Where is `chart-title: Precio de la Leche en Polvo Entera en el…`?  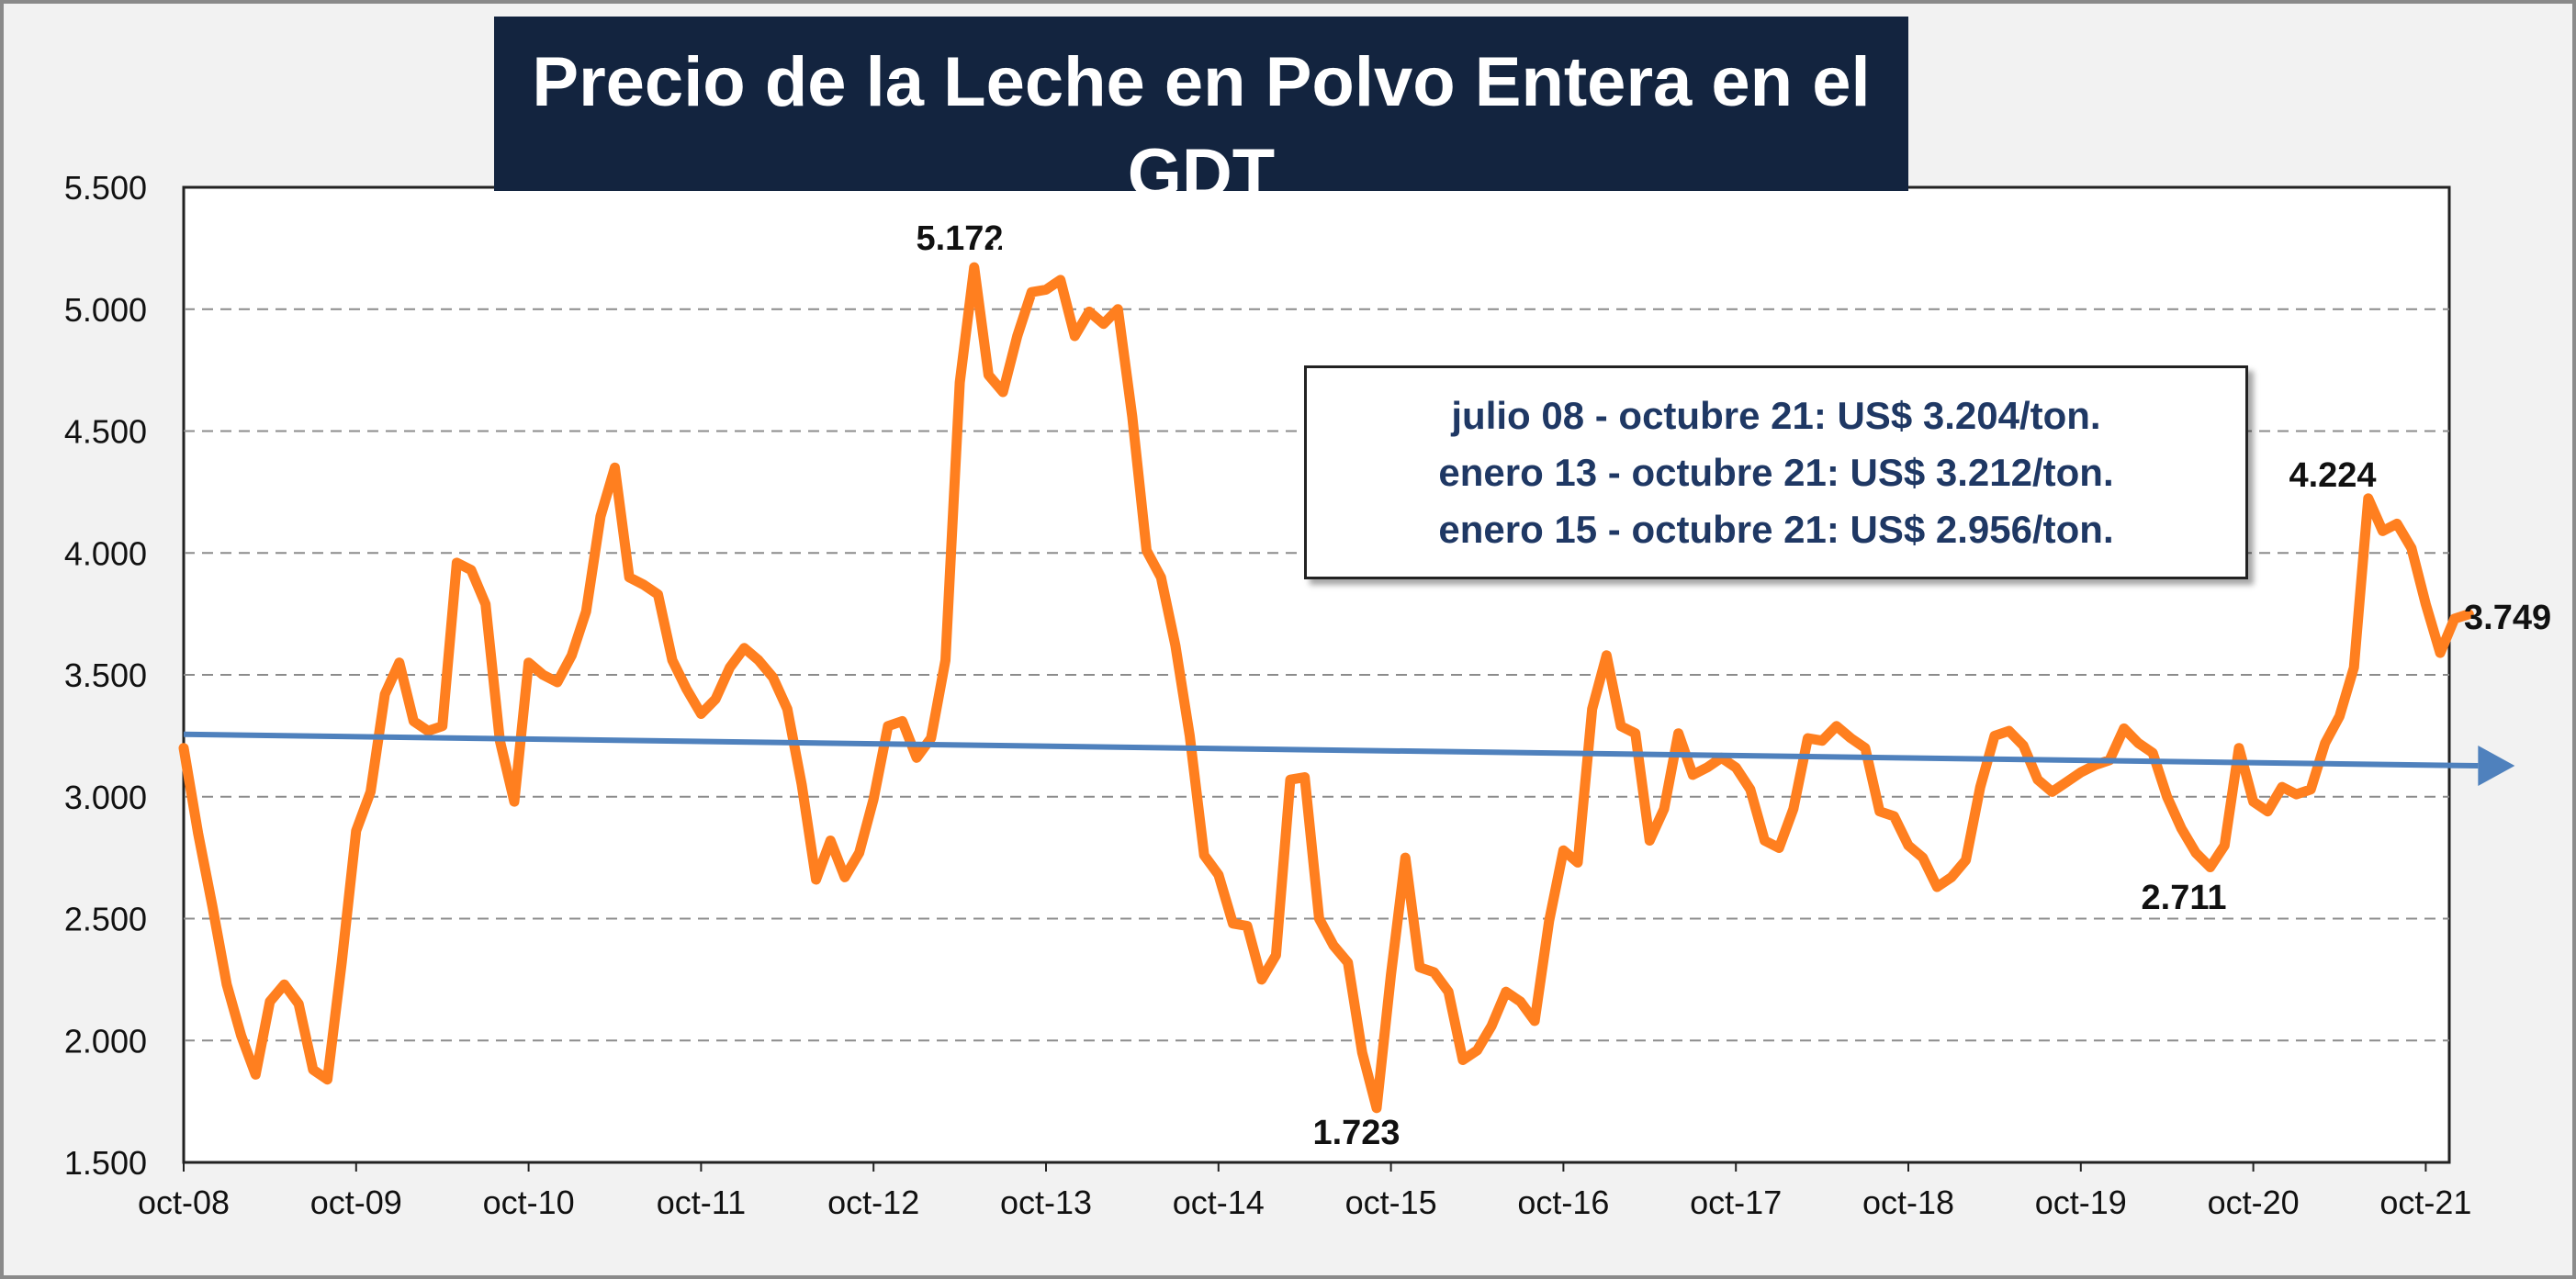
chart-title: Precio de la Leche en Polvo Entera en el… is located at coordinates (1201, 128).